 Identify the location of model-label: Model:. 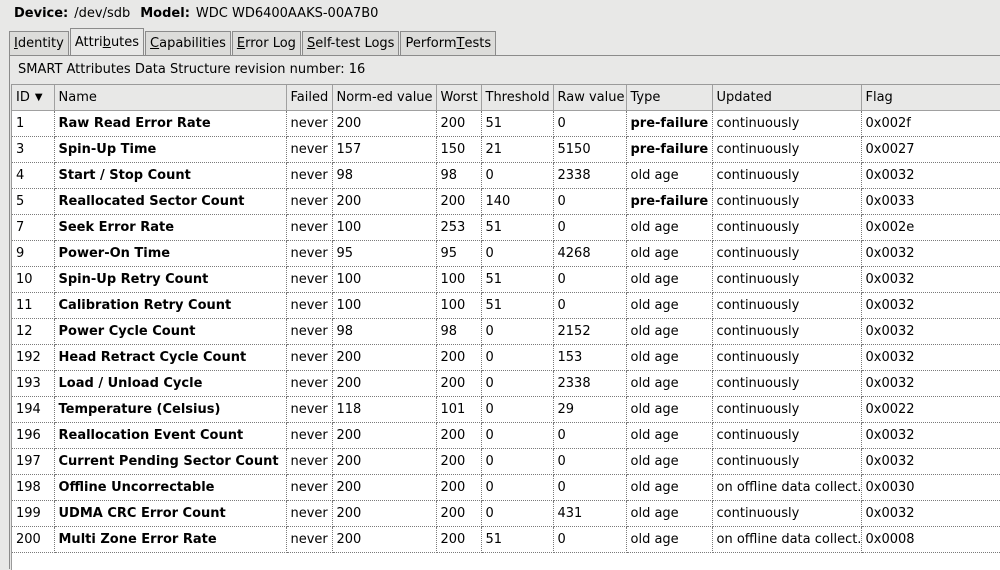
(165, 13).